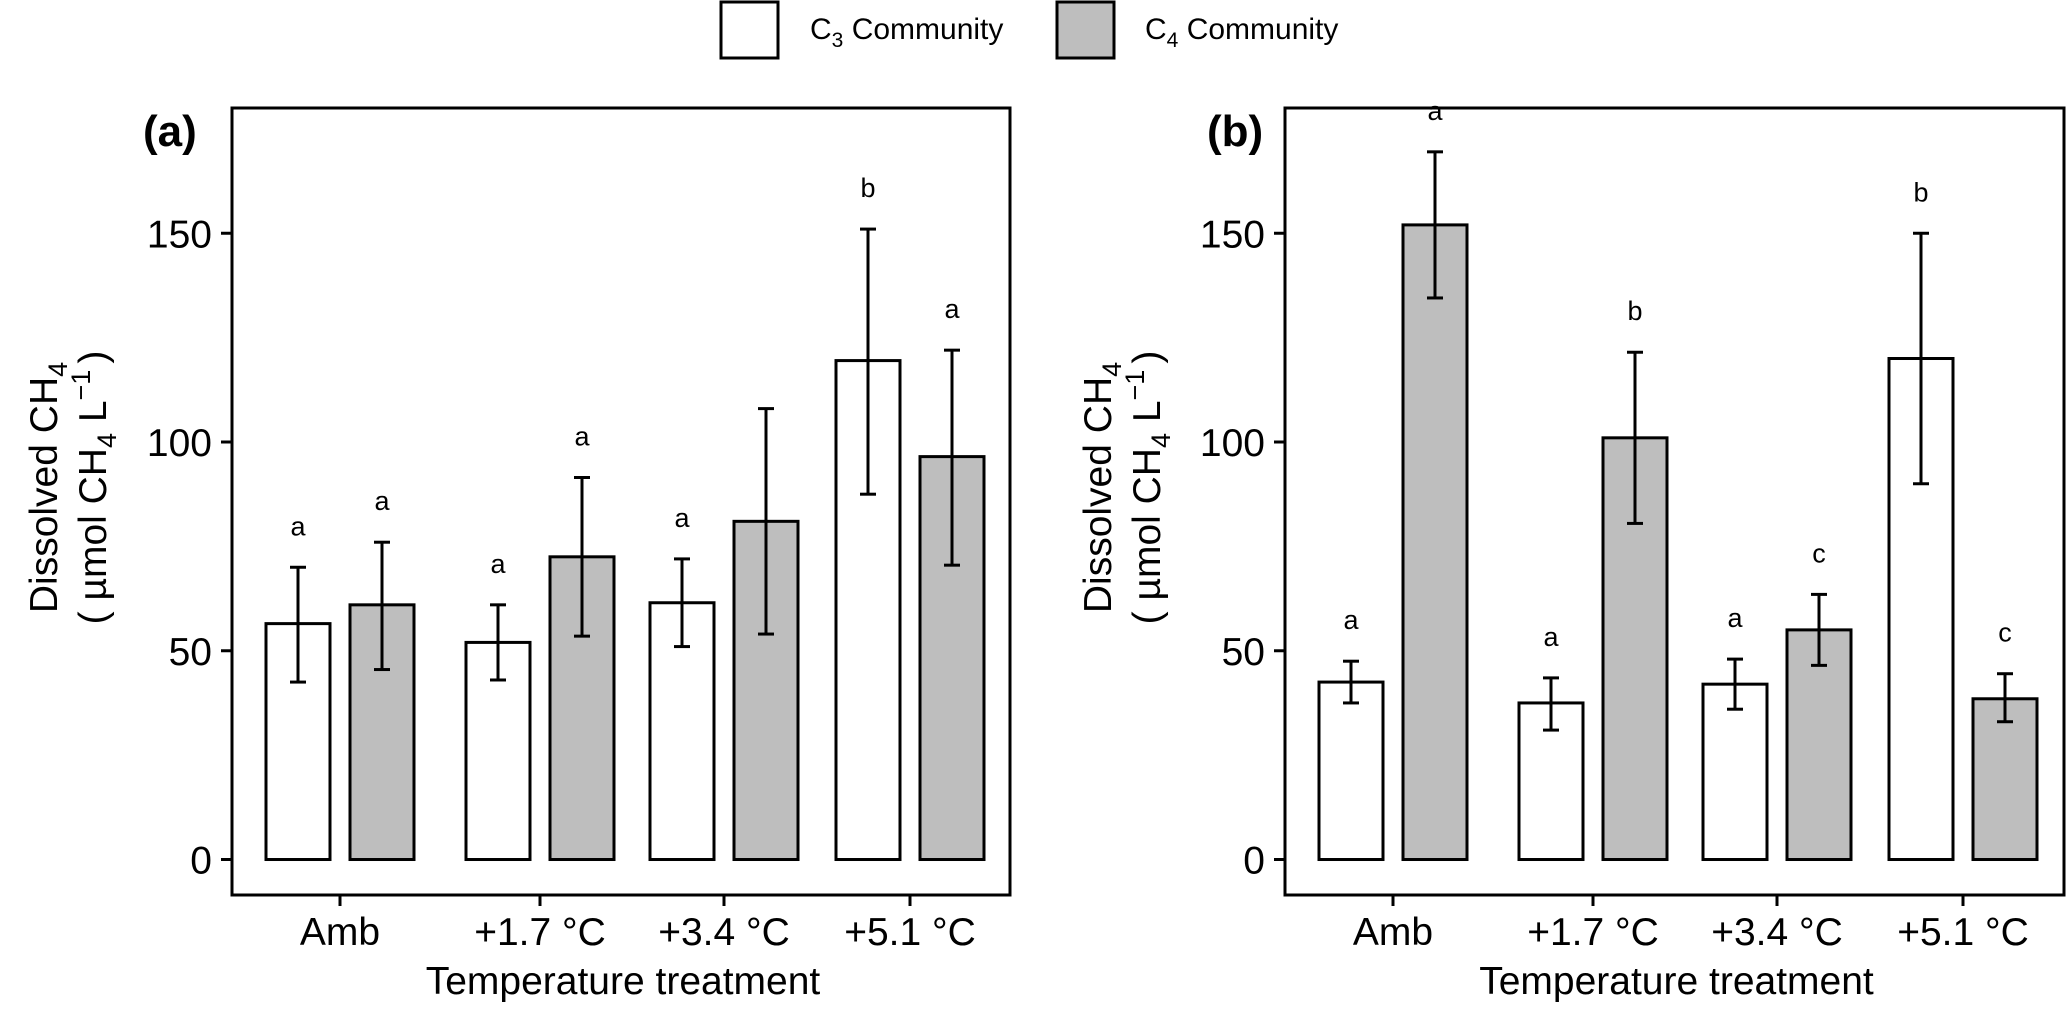 The height and width of the screenshot is (1011, 2067). What do you see at coordinates (1235, 131) in the screenshot?
I see `panel-label: (b)` at bounding box center [1235, 131].